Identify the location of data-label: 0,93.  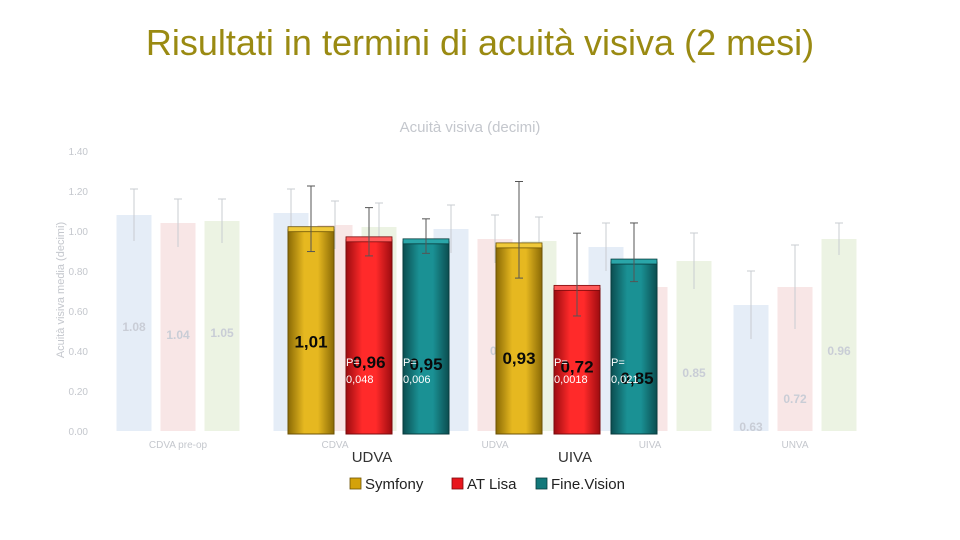
(518, 358).